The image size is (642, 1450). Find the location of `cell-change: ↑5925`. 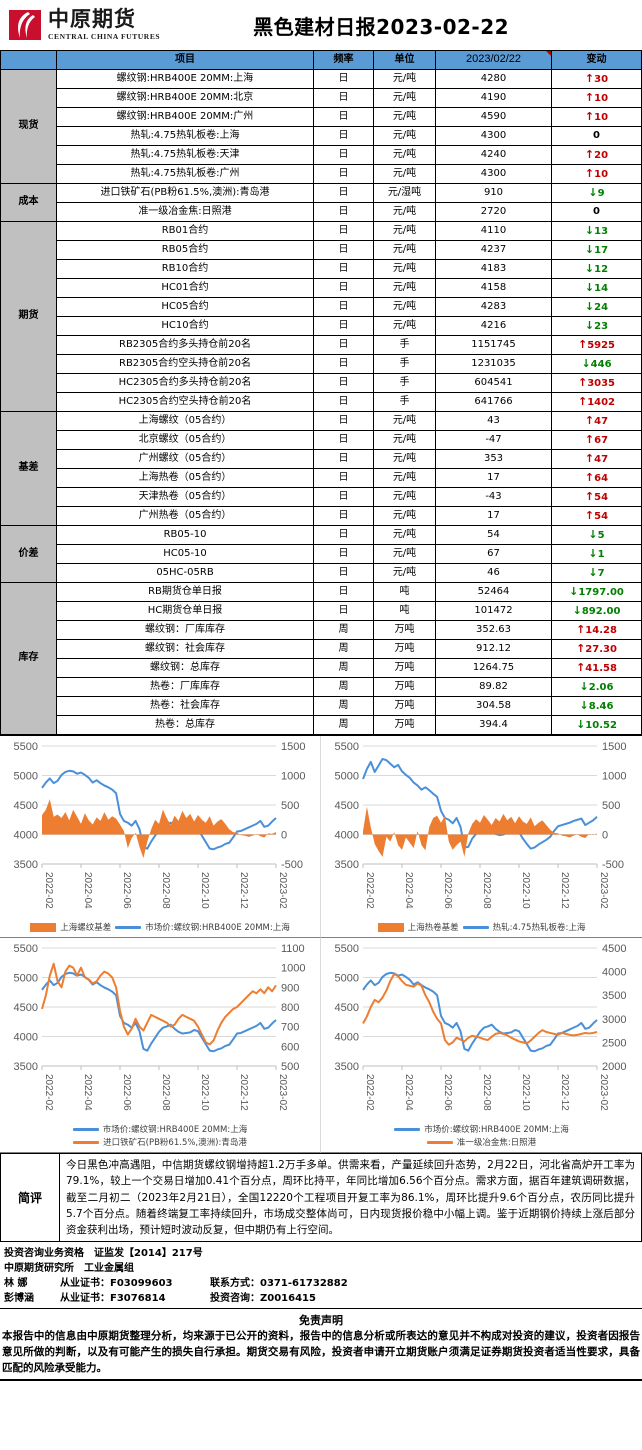

cell-change: ↑5925 is located at coordinates (596, 345).